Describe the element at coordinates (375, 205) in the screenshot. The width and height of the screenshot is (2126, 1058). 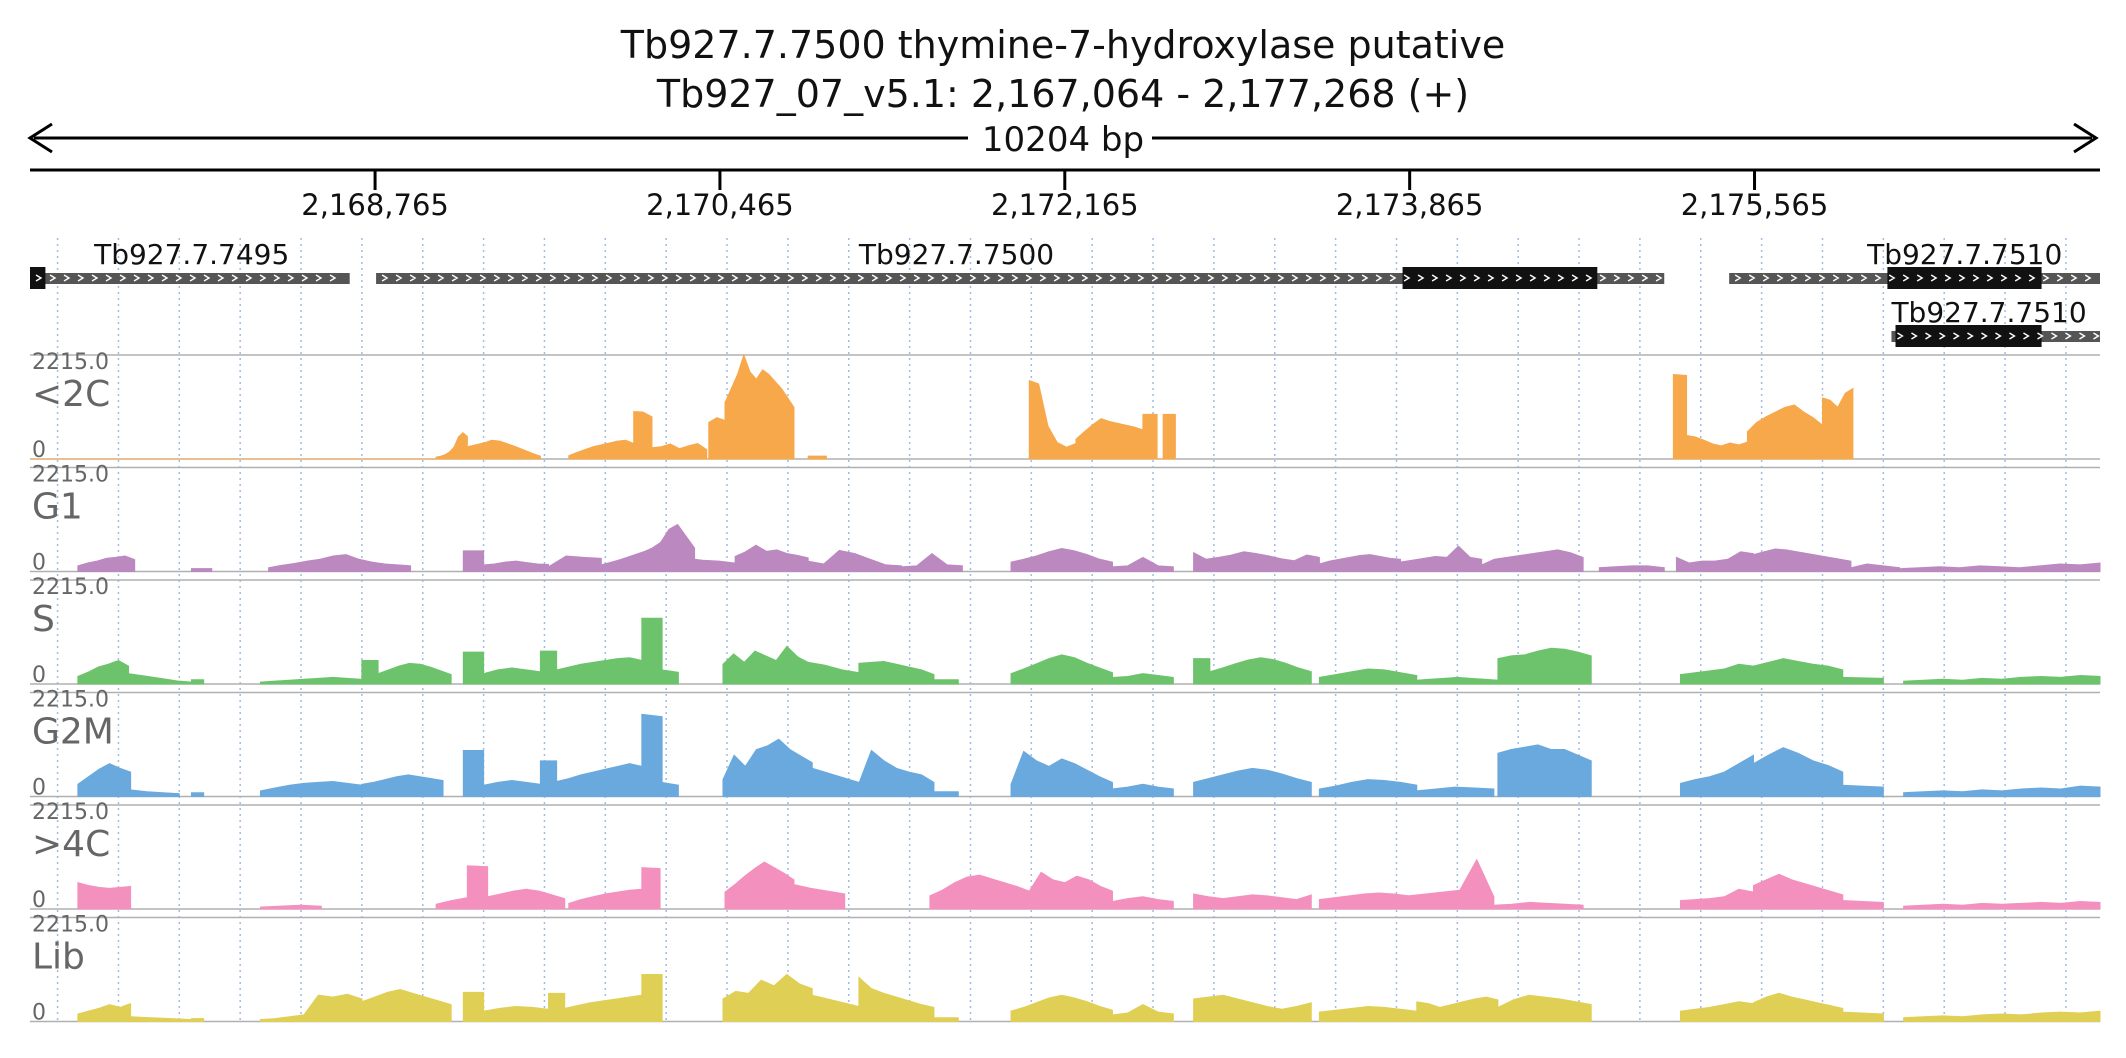
I see `axis-tick-label: 2,168,765` at that location.